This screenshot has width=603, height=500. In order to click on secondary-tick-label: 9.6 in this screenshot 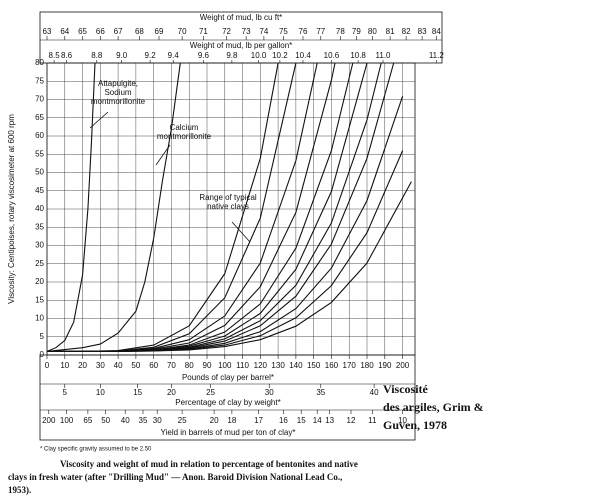, I will do `click(204, 55)`.